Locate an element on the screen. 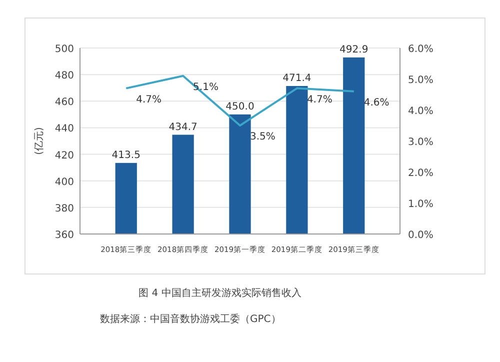  y-tick-label: 440 is located at coordinates (64, 129).